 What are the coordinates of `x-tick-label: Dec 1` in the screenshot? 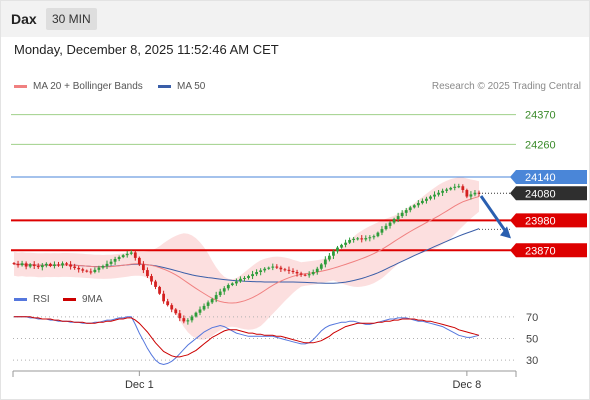 It's located at (139, 385).